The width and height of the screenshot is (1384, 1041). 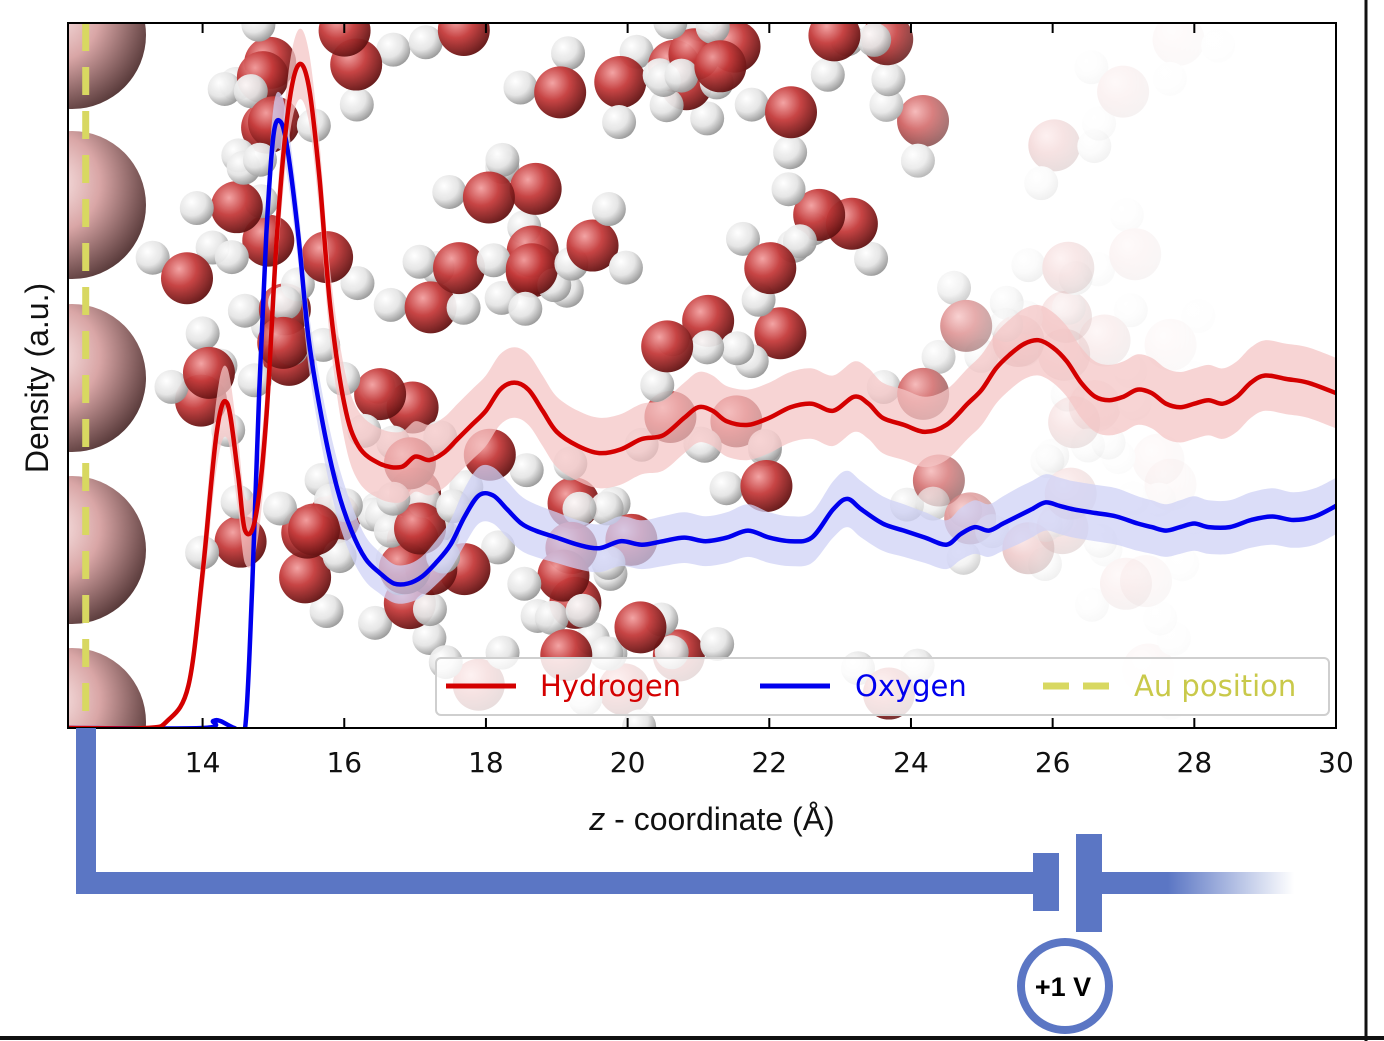 I want to click on legend: Hydrogen Oxygen Au position, so click(x=882, y=686).